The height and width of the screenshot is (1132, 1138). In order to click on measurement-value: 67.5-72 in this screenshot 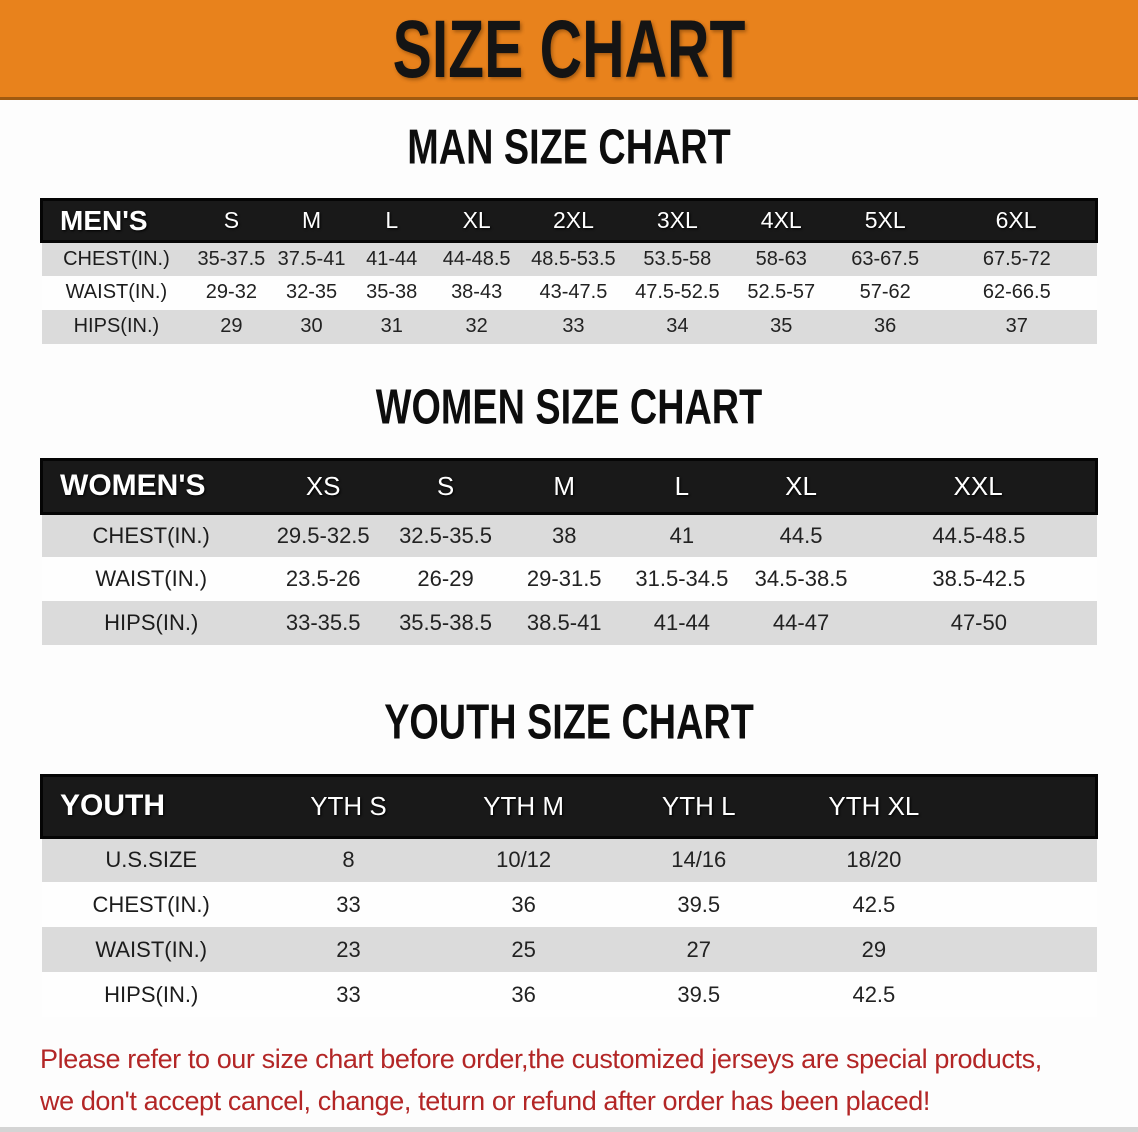, I will do `click(1017, 258)`.